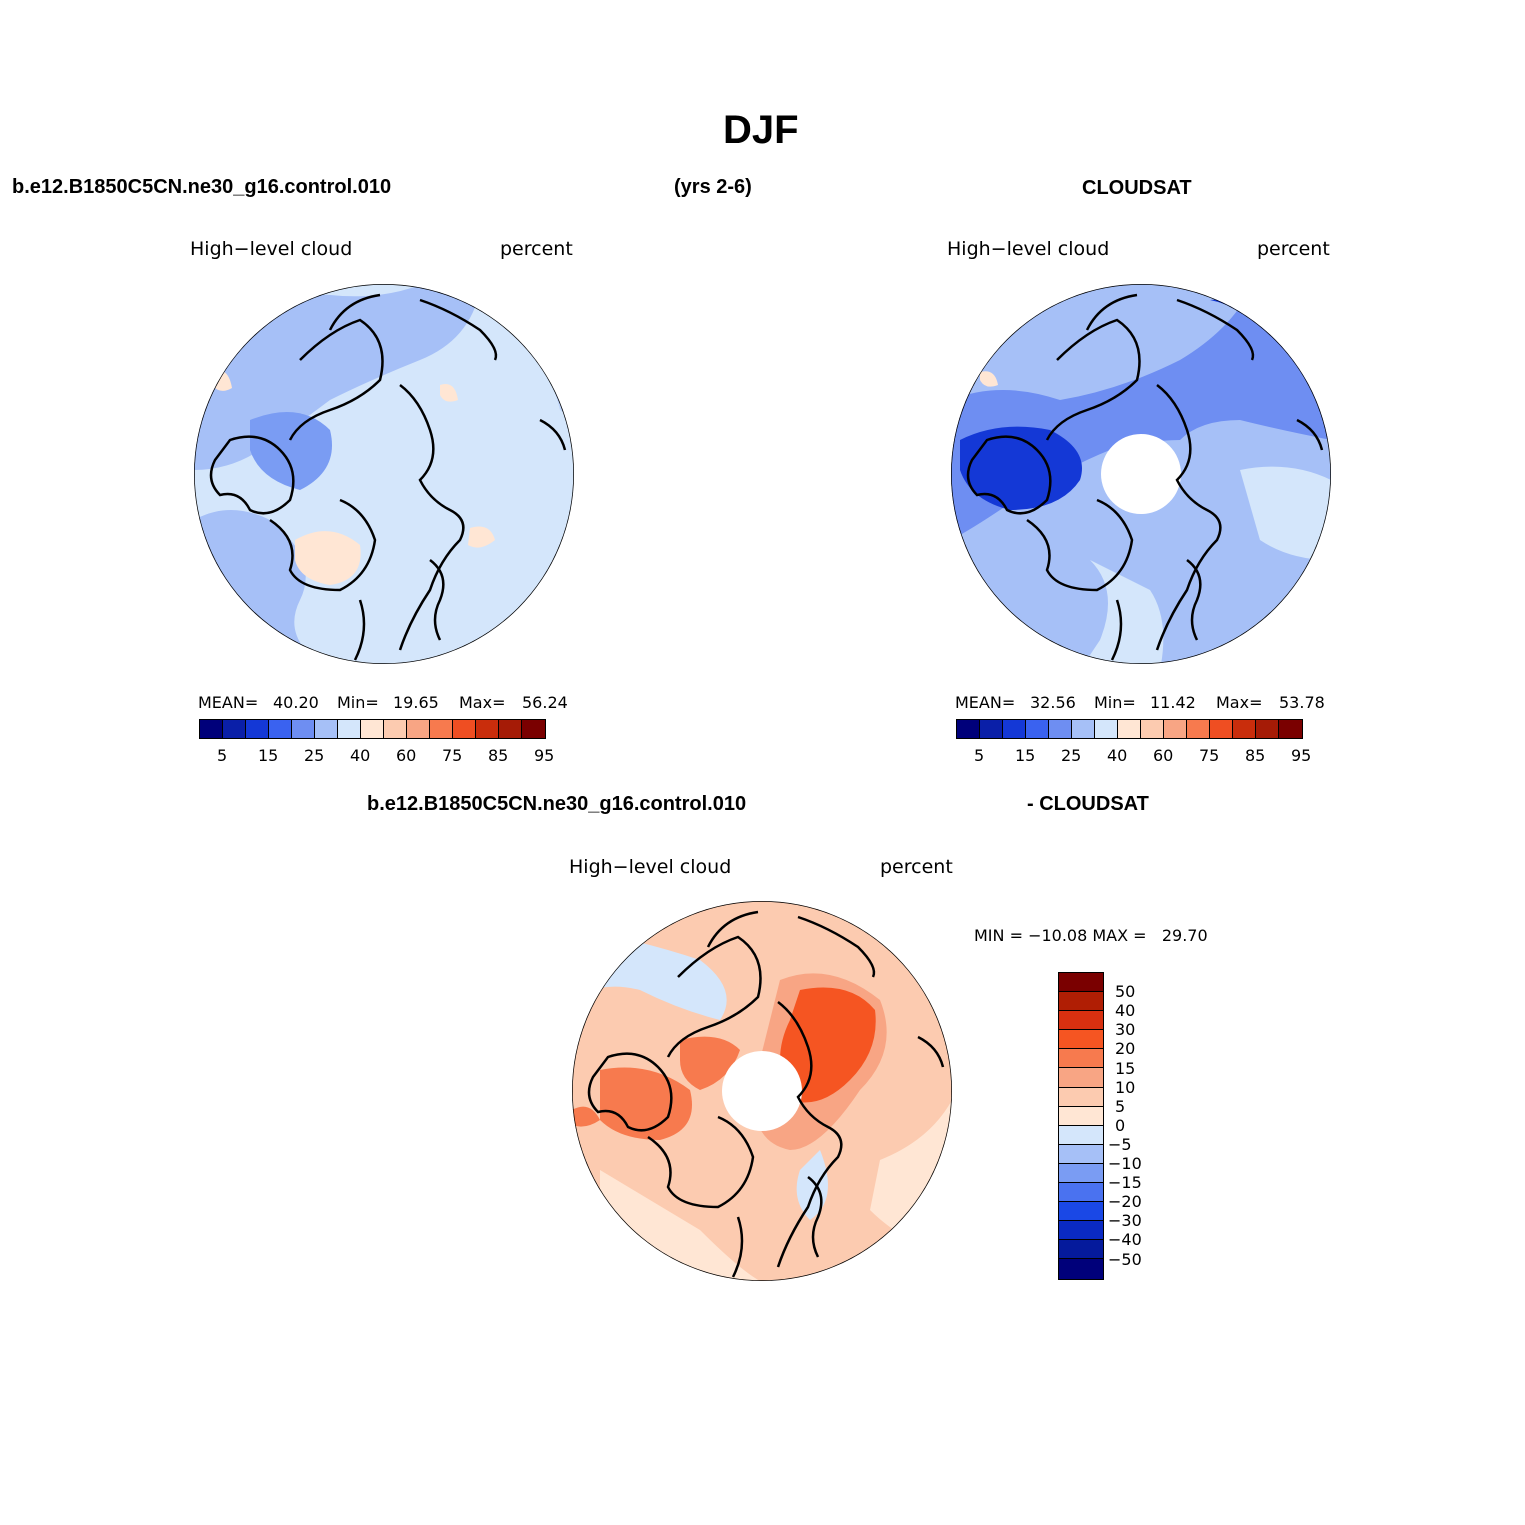  I want to click on obs-min-label: Min=, so click(1115, 702).